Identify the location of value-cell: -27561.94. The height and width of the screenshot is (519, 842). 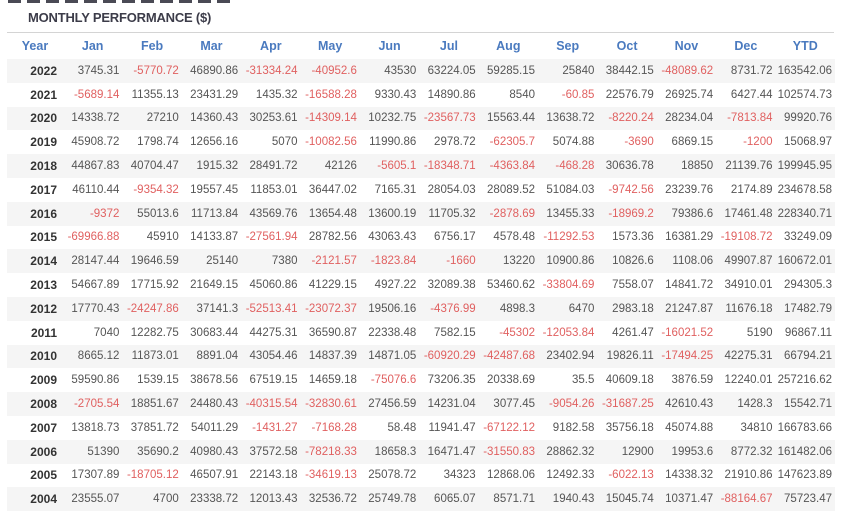
(271, 237).